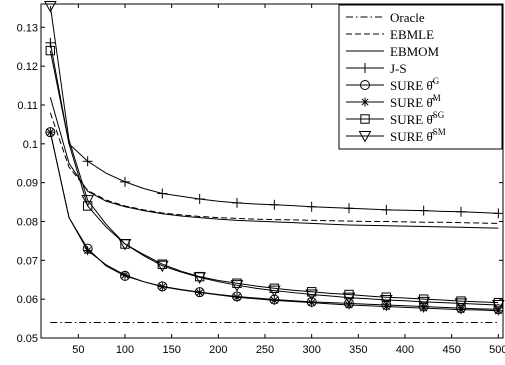 The image size is (505, 365). What do you see at coordinates (27, 184) in the screenshot?
I see `y-tick-label: 0.09` at bounding box center [27, 184].